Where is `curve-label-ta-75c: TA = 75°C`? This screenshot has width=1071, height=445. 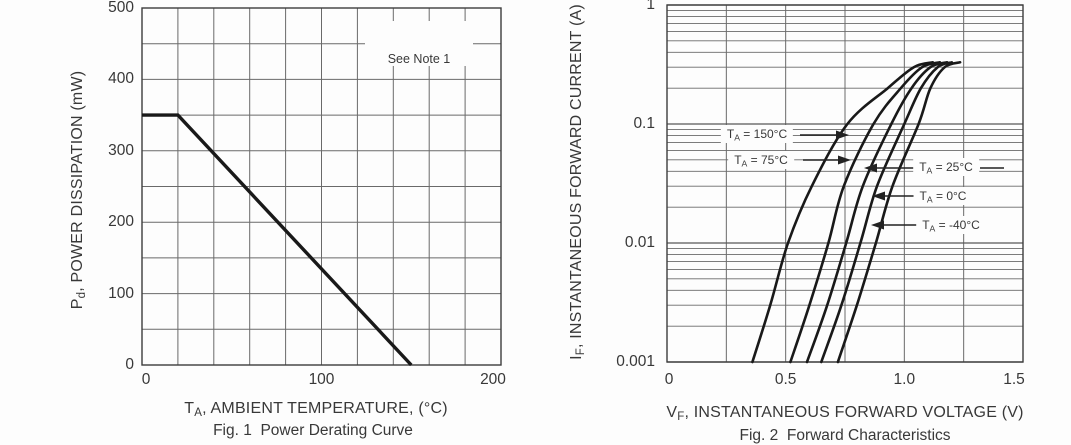 curve-label-ta-75c: TA = 75°C is located at coordinates (761, 160).